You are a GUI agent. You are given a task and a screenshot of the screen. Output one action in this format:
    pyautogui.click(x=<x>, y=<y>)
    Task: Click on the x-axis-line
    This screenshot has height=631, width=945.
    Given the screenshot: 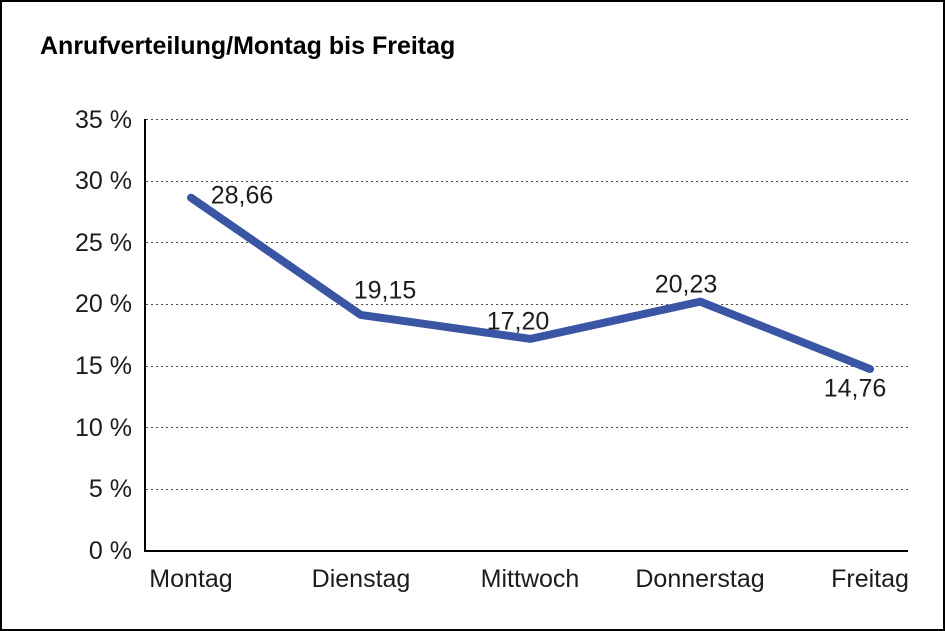 What is the action you would take?
    pyautogui.click(x=526, y=551)
    